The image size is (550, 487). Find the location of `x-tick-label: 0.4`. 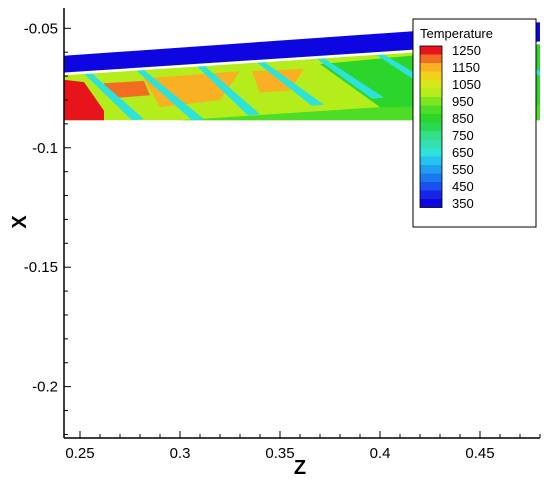

x-tick-label: 0.4 is located at coordinates (380, 453).